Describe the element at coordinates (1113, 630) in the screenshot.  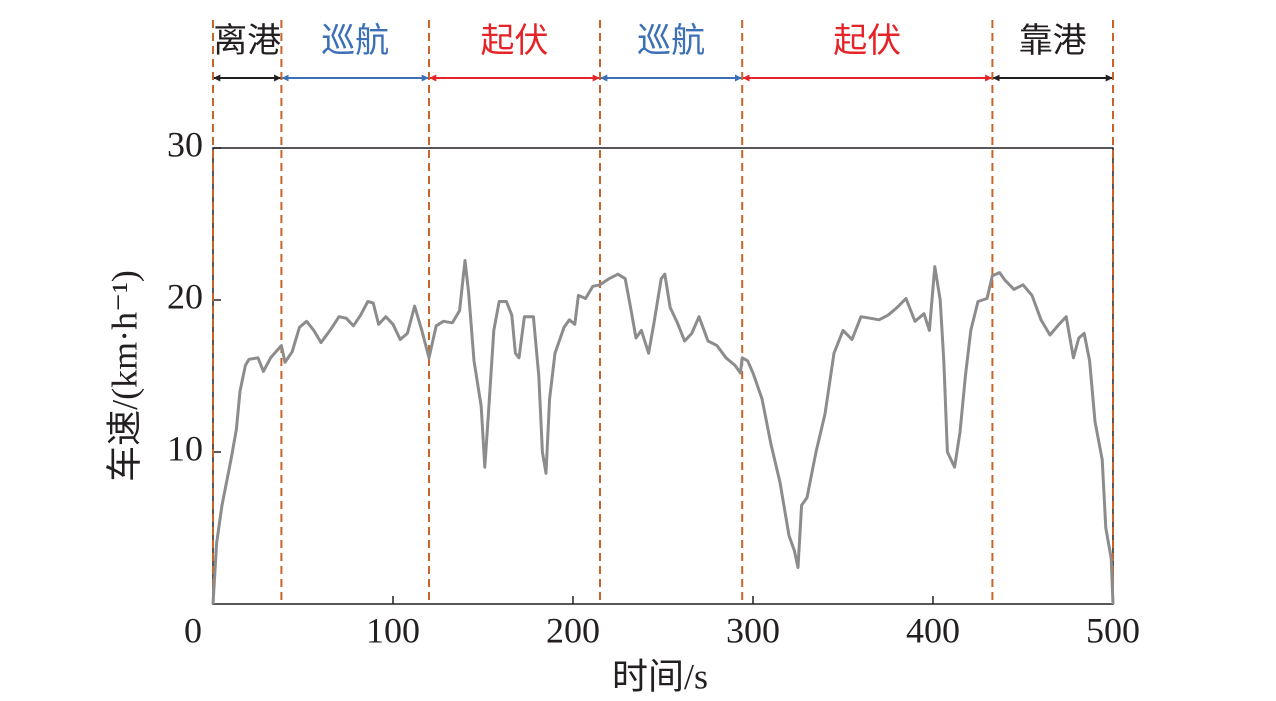
I see `x-tick-label: 500` at that location.